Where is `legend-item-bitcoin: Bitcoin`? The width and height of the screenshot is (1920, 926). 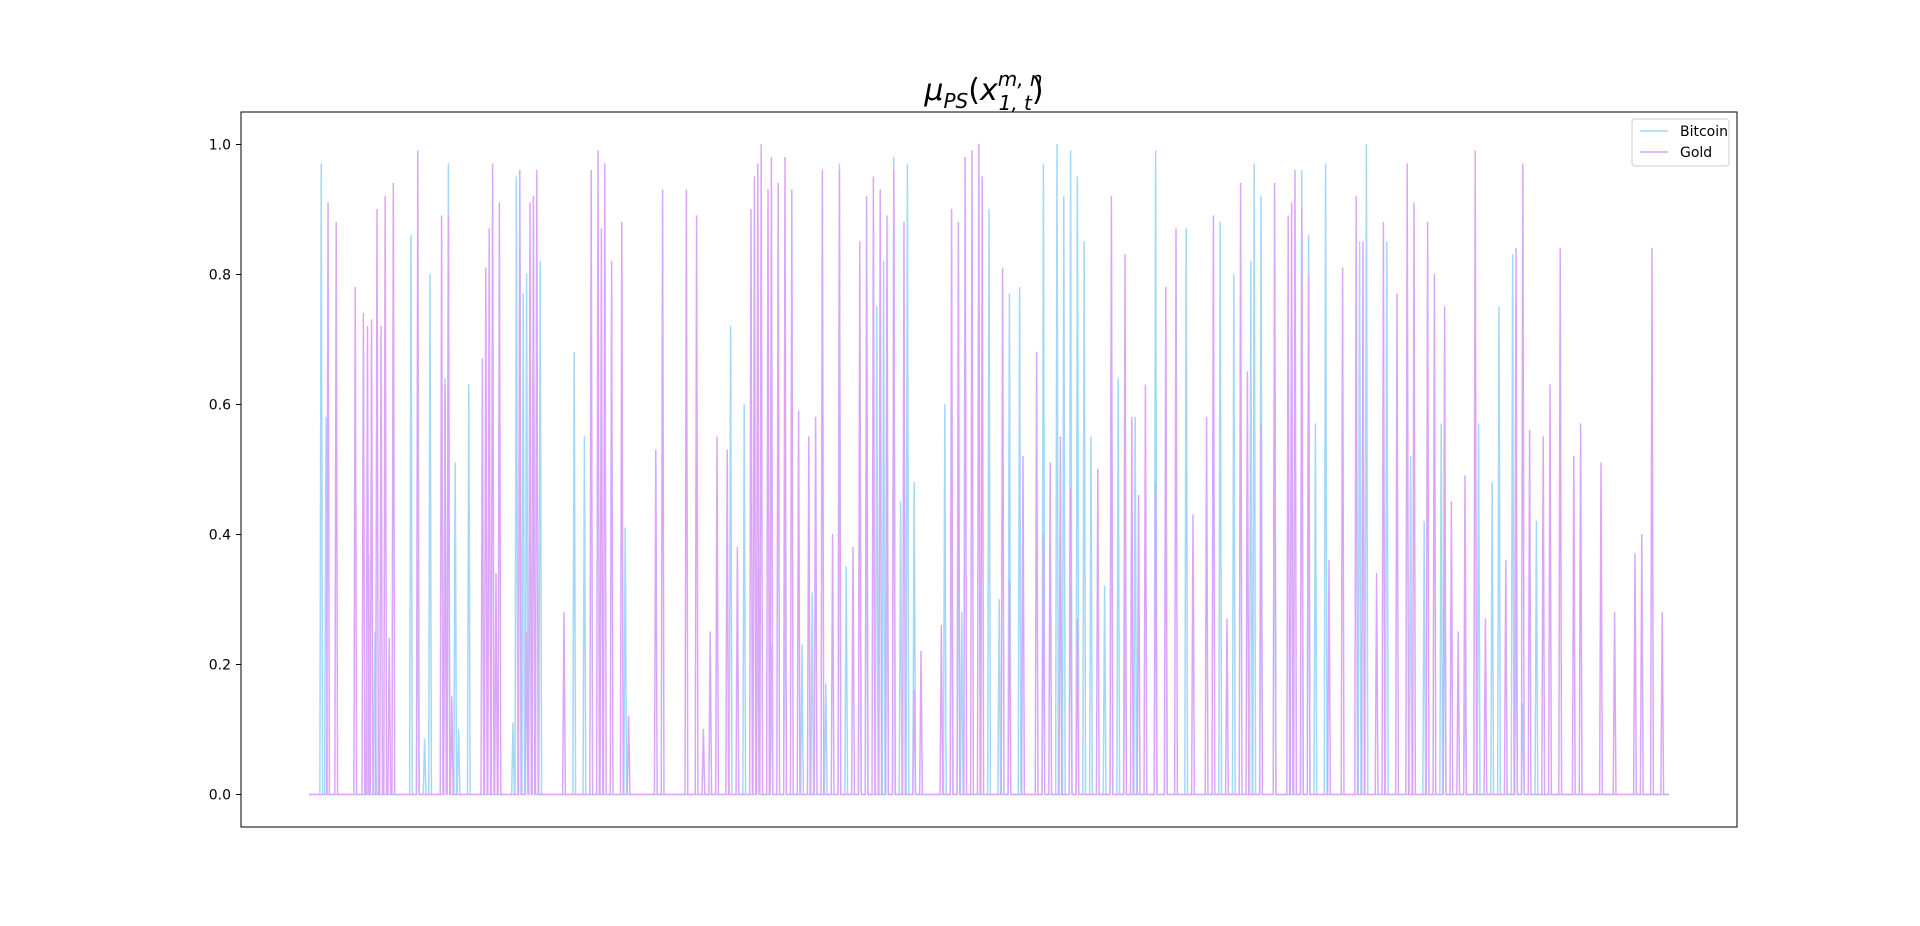 legend-item-bitcoin: Bitcoin is located at coordinates (1684, 132).